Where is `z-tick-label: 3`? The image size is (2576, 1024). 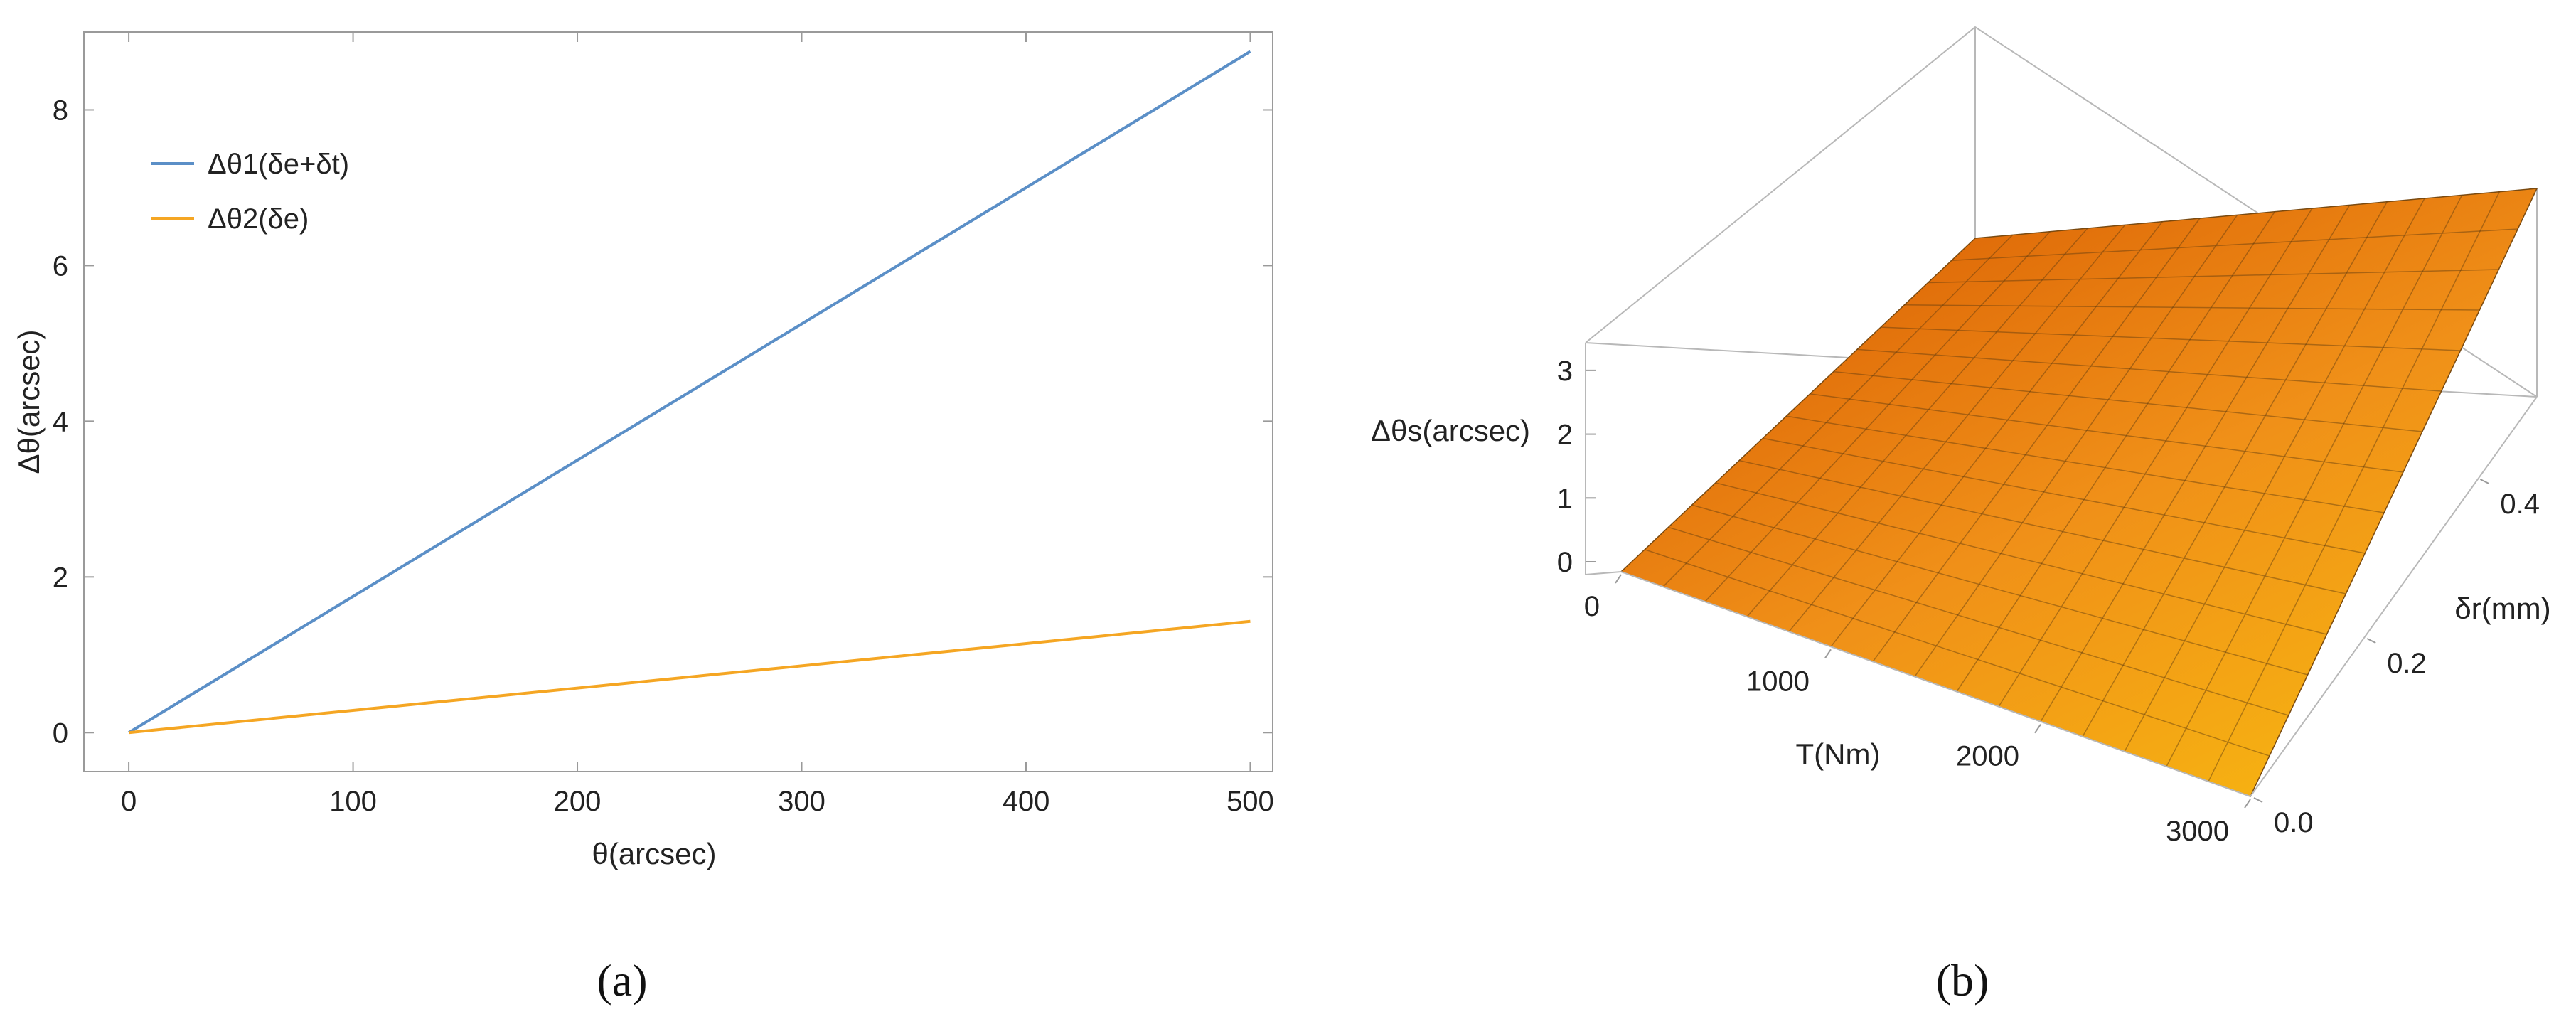
z-tick-label: 3 is located at coordinates (1565, 371).